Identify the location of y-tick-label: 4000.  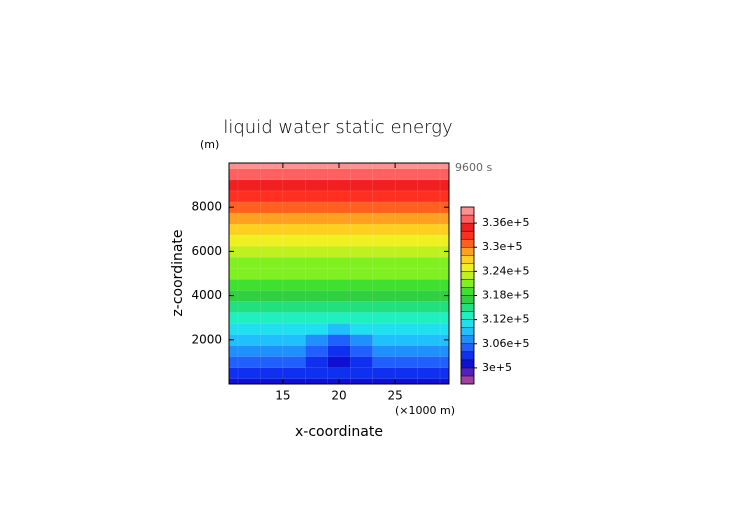
(206, 295).